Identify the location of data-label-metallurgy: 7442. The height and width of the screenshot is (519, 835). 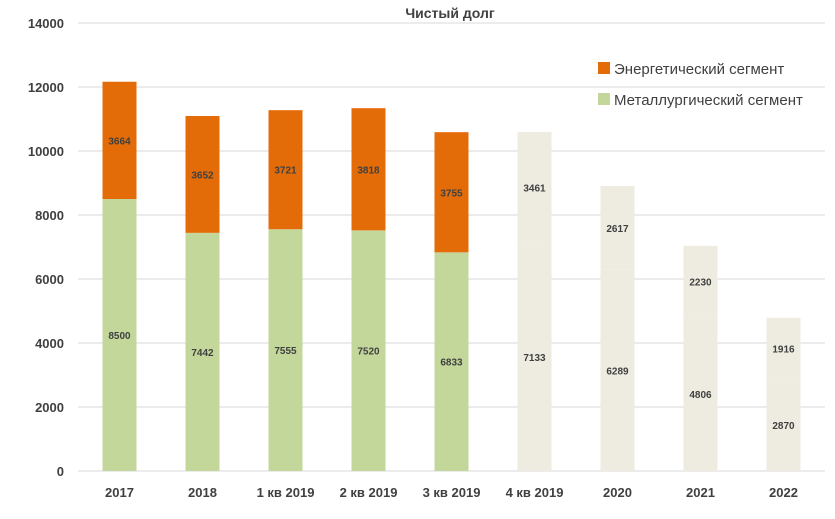
(202, 353).